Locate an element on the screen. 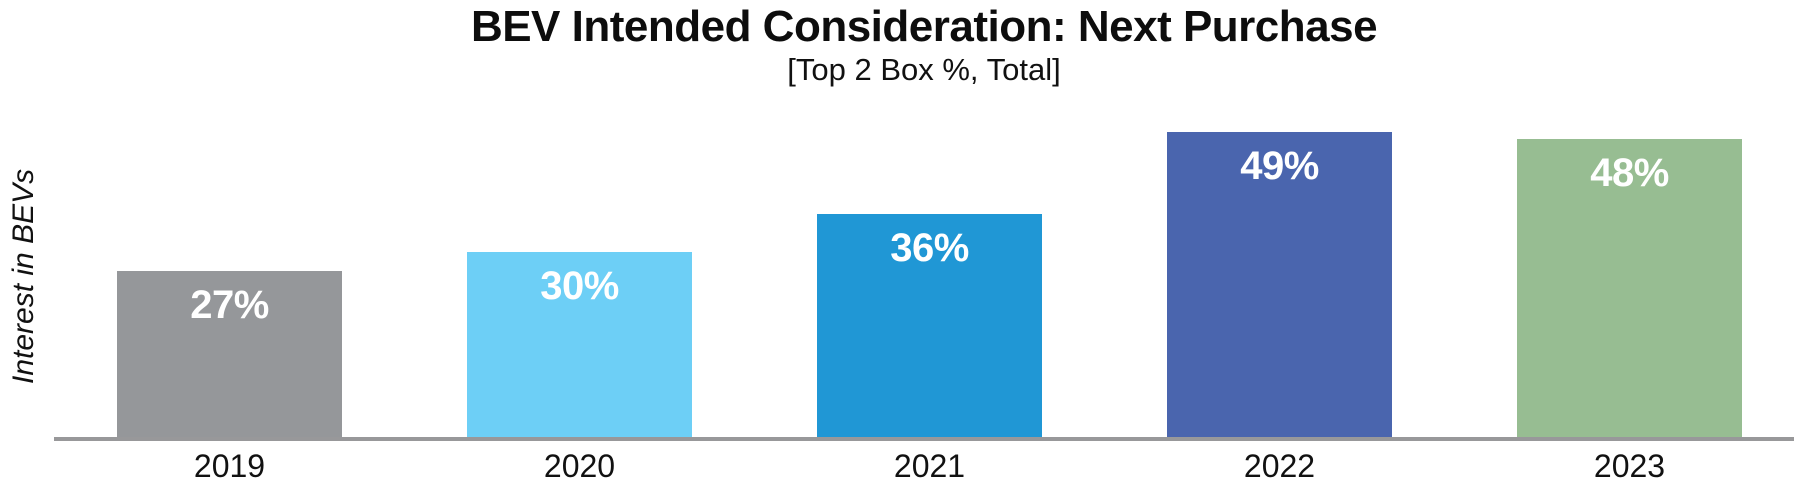 The image size is (1805, 488). x-tick-label-2019: 2019 is located at coordinates (229, 466).